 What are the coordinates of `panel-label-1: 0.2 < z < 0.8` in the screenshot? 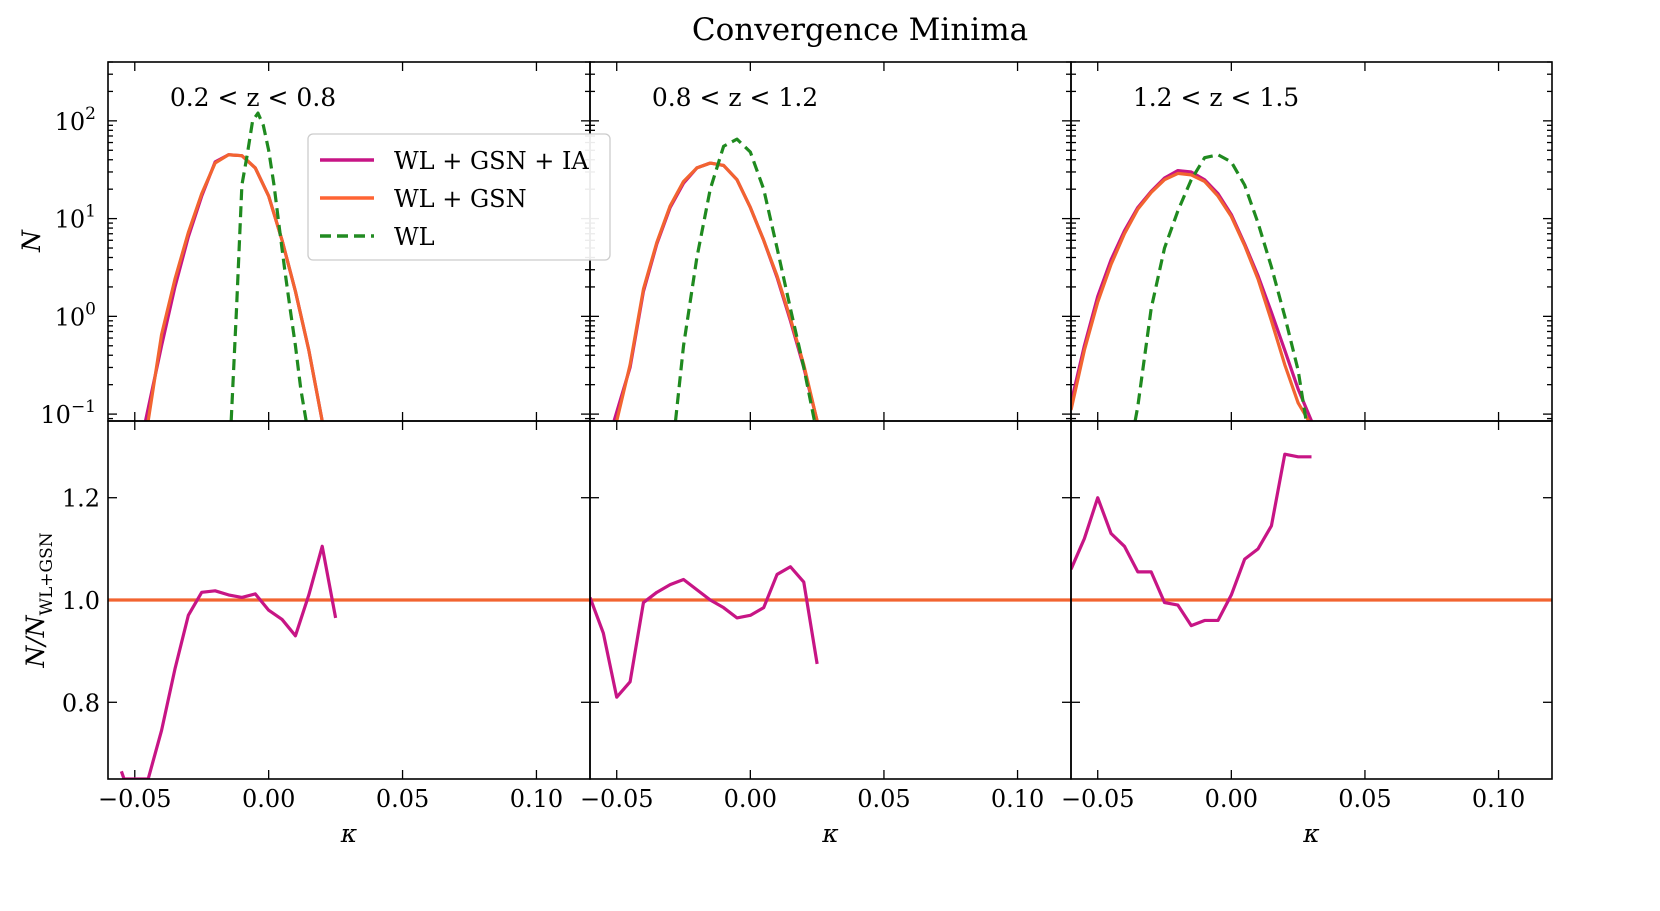 It's located at (253, 97).